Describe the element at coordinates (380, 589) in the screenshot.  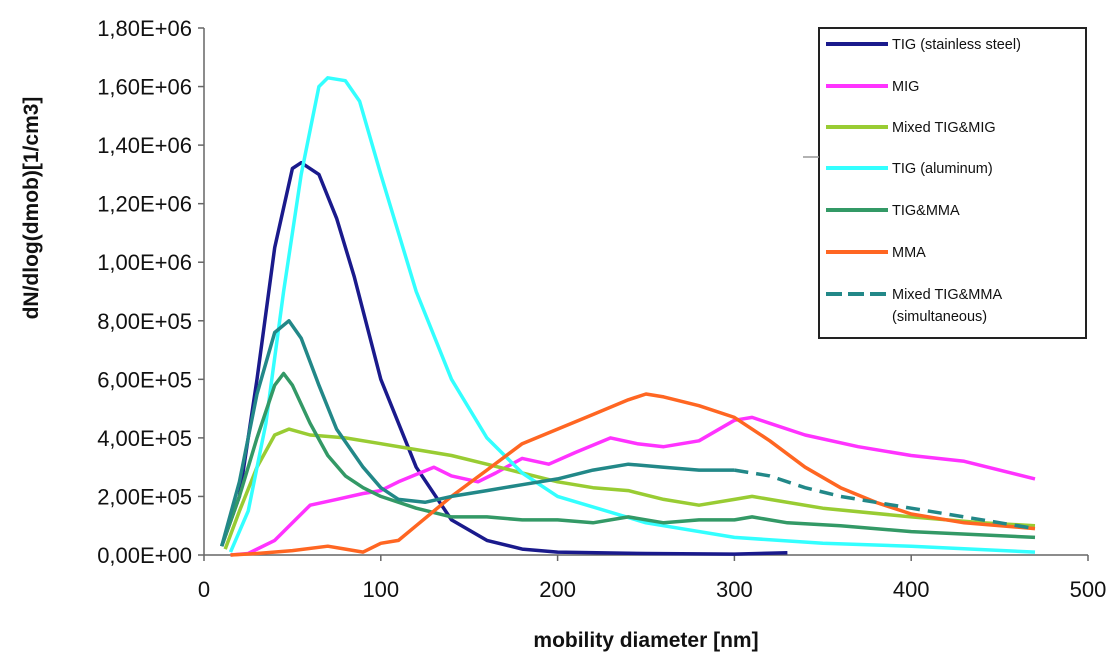
I see `x-tick-label: 100` at that location.